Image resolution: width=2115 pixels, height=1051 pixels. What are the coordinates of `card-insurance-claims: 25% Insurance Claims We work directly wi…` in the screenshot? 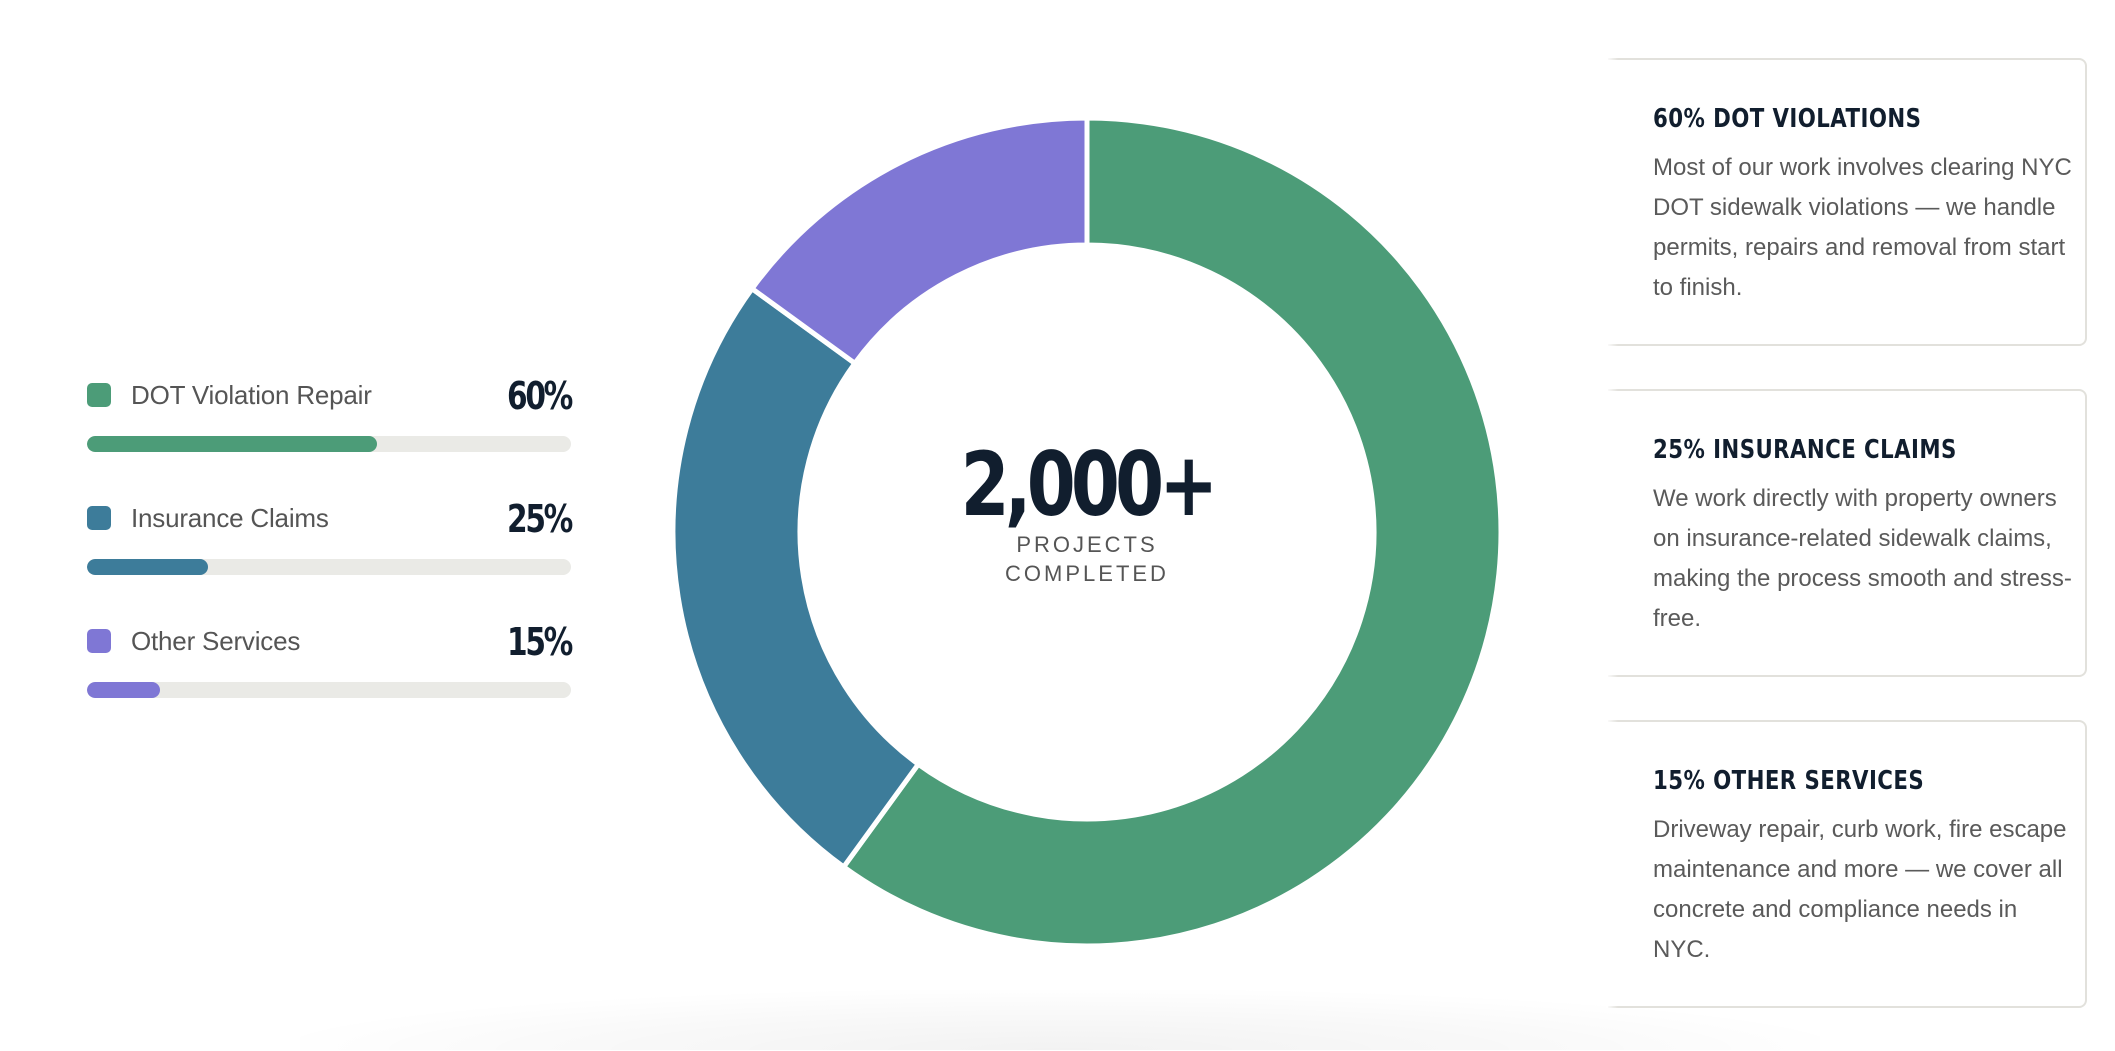 It's located at (1846, 533).